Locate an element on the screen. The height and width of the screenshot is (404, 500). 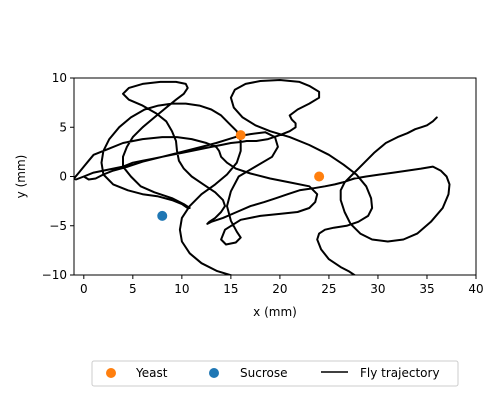
x-tick-label: 5 is located at coordinates (133, 289).